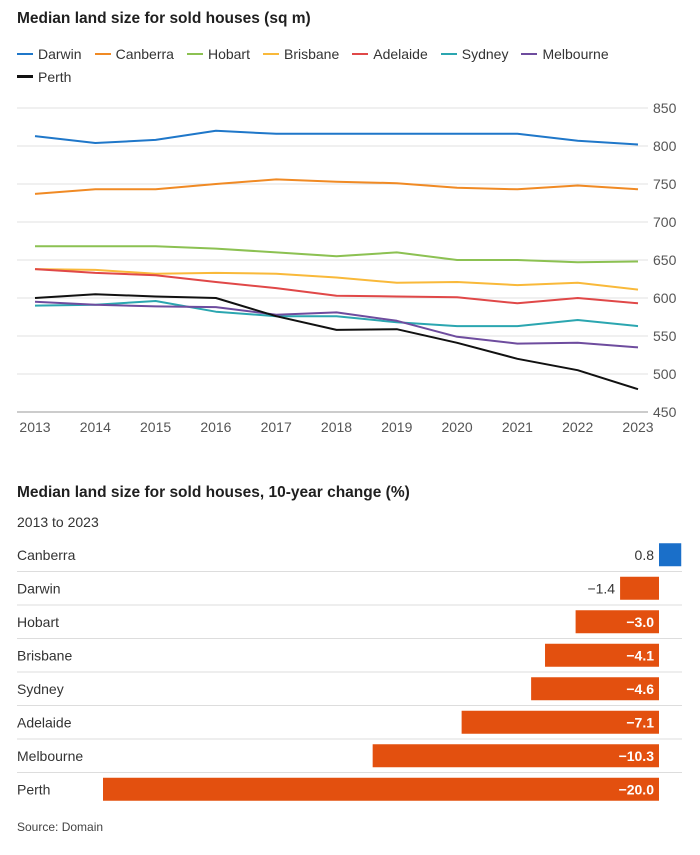 This screenshot has width=700, height=855. What do you see at coordinates (58, 522) in the screenshot?
I see `bar-chart-subtitle: 2013 to 2023` at bounding box center [58, 522].